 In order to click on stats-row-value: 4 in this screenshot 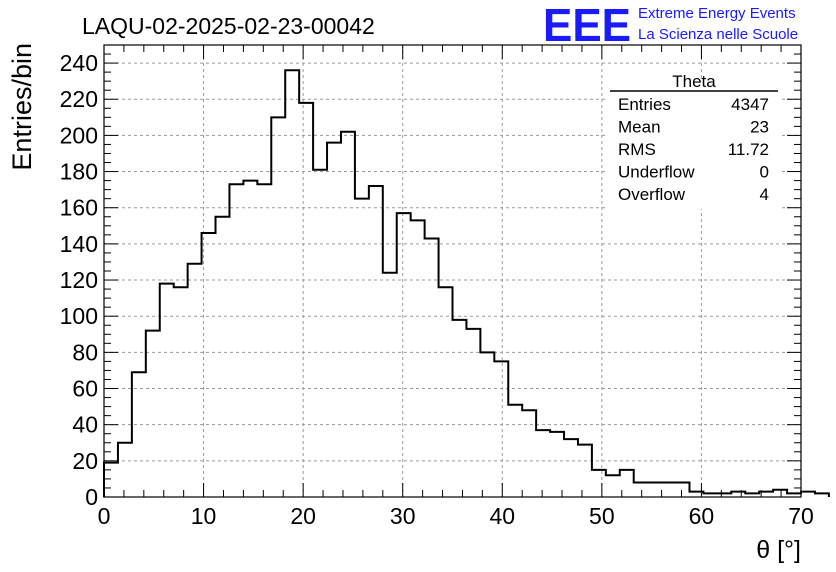, I will do `click(764, 194)`.